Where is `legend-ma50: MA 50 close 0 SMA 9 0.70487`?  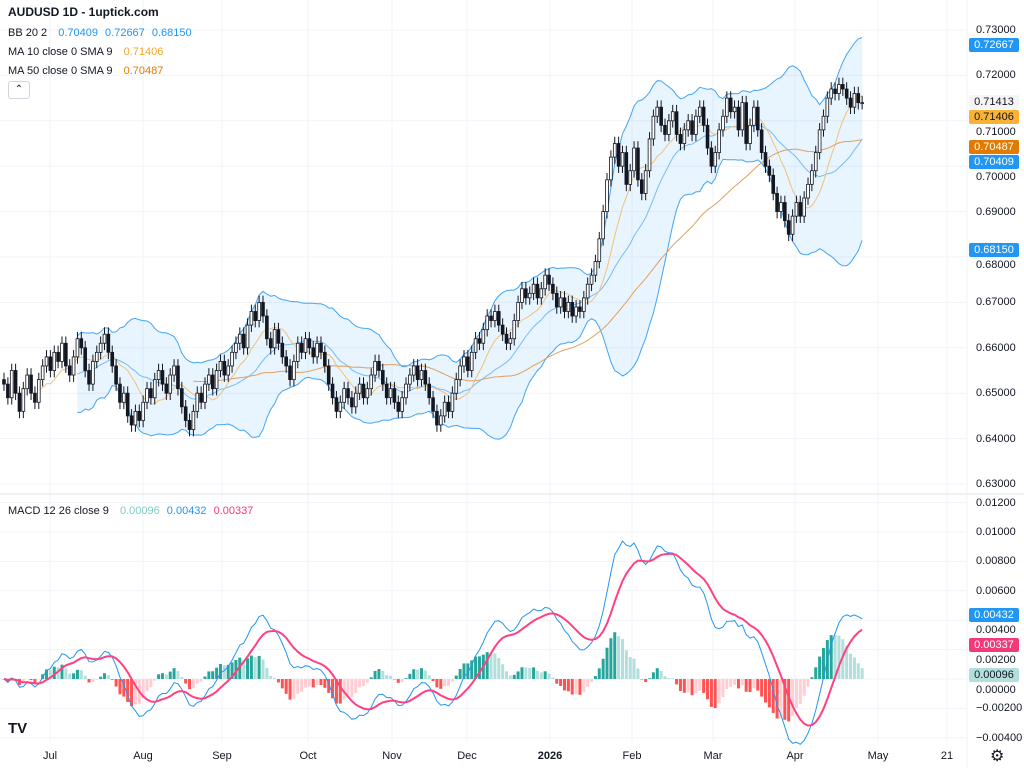
legend-ma50: MA 50 close 0 SMA 9 0.70487 is located at coordinates (85, 71).